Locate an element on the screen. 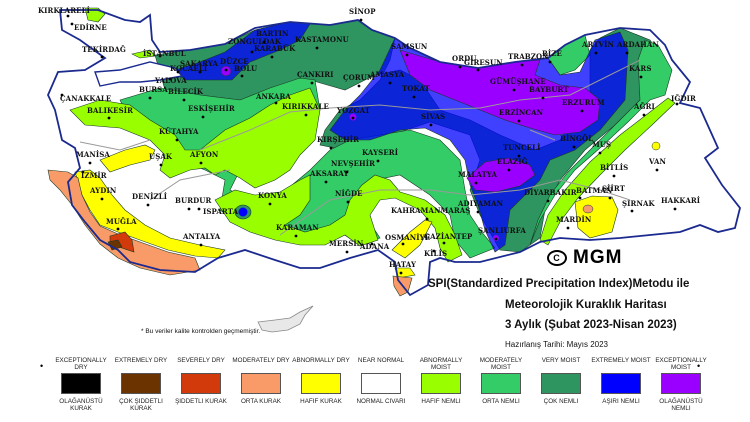 The width and height of the screenshot is (750, 422). zone-abnormally-dry-usak is located at coordinates (127, 158).